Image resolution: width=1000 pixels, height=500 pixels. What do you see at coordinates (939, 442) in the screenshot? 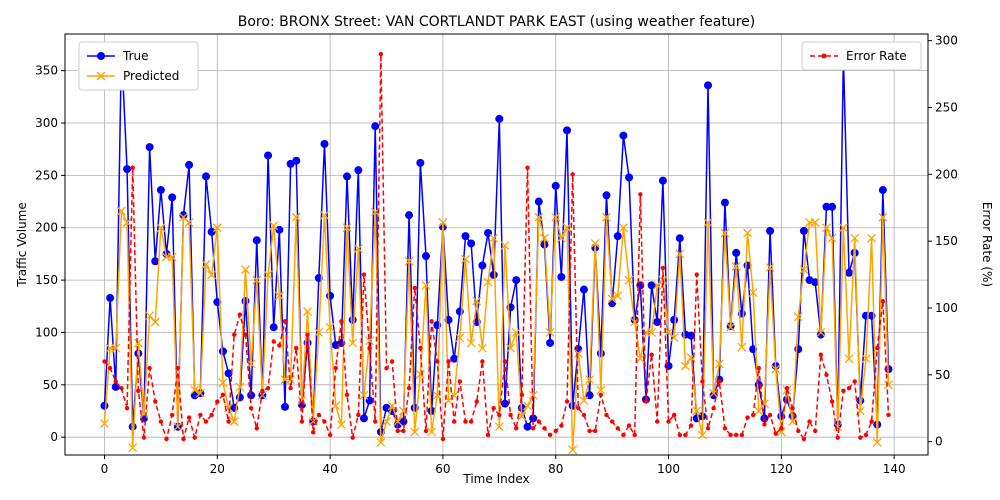
I see `y2-tick-label: 0` at bounding box center [939, 442].